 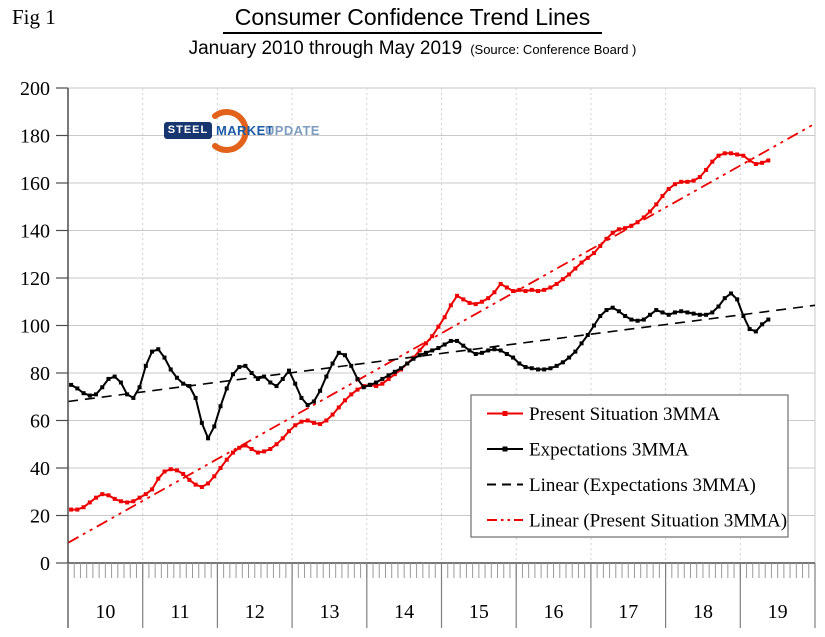 What do you see at coordinates (479, 612) in the screenshot?
I see `x-axis-year-label: 15` at bounding box center [479, 612].